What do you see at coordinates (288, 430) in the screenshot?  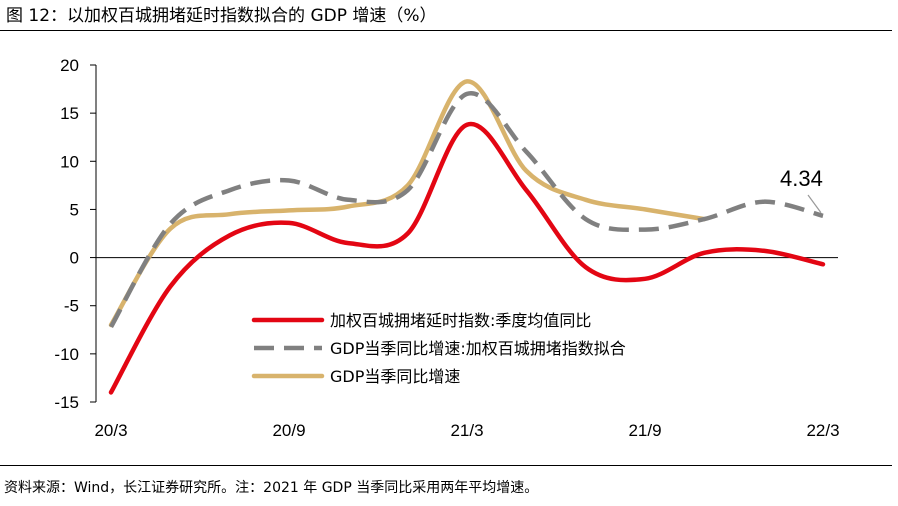 I see `x-tick-label: 20/9` at bounding box center [288, 430].